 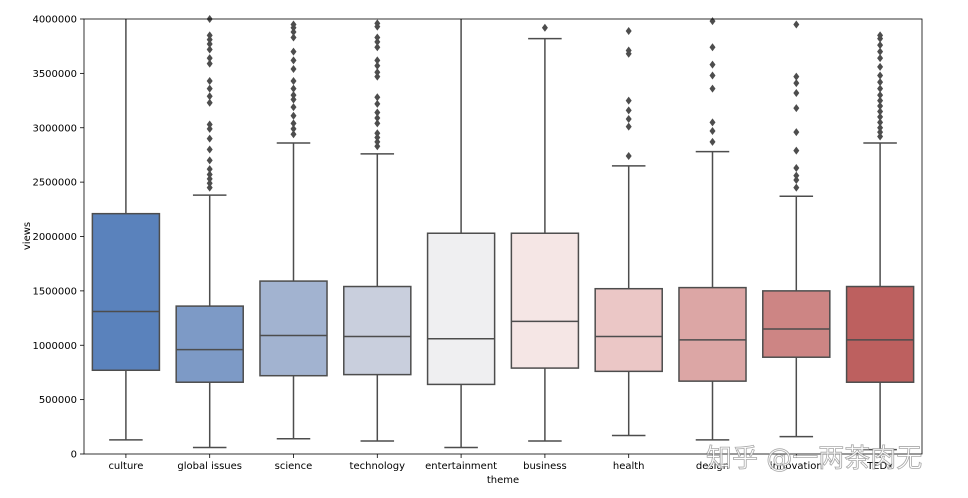 What do you see at coordinates (27, 236) in the screenshot?
I see `y-axis-title: views` at bounding box center [27, 236].